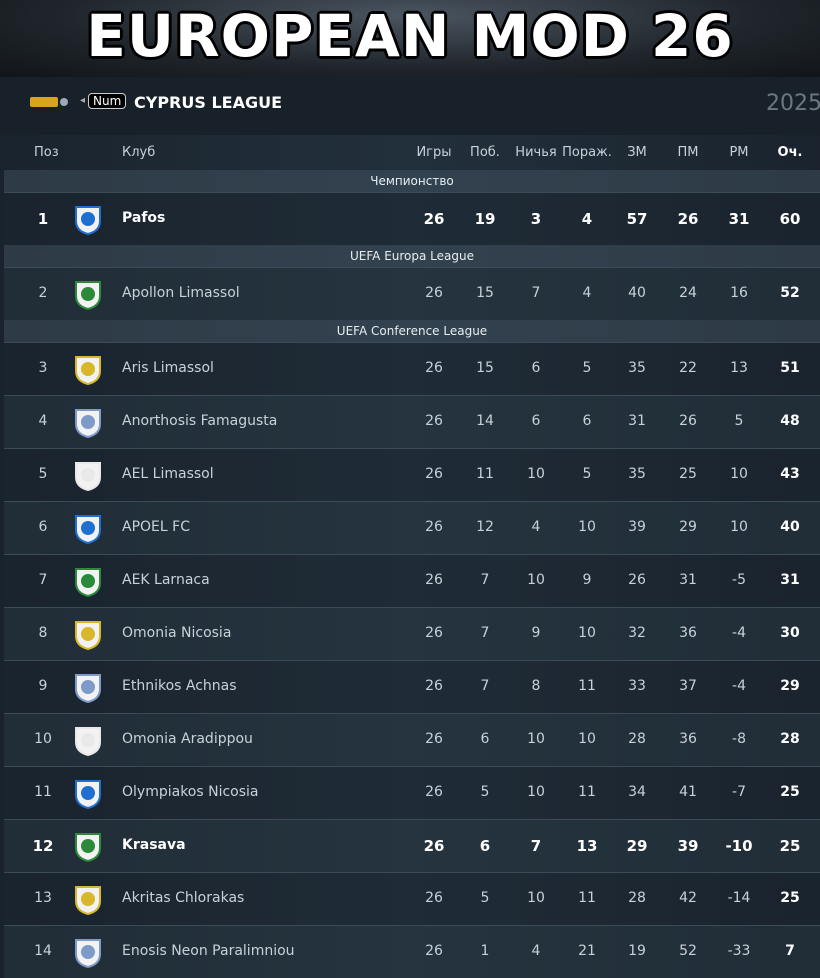 This screenshot has height=978, width=820. What do you see at coordinates (587, 152) in the screenshot?
I see `column-header: Пораж.` at bounding box center [587, 152].